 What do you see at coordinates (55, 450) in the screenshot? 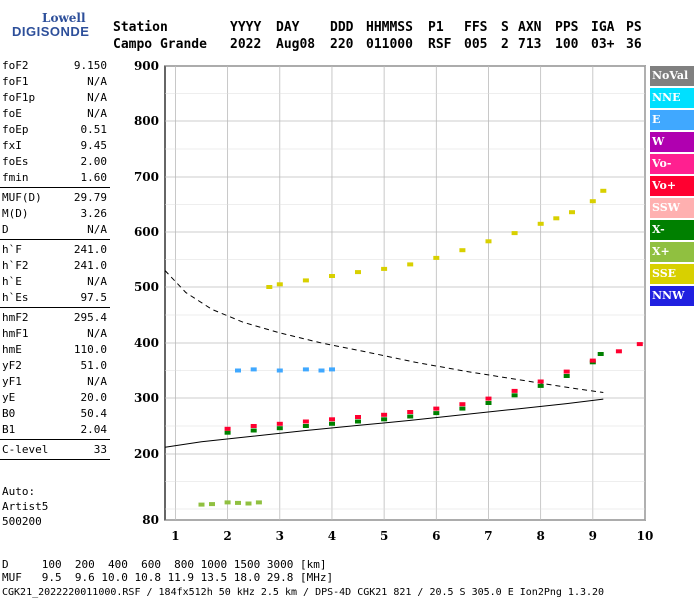
I see `param-row: C-level 33` at bounding box center [55, 450].